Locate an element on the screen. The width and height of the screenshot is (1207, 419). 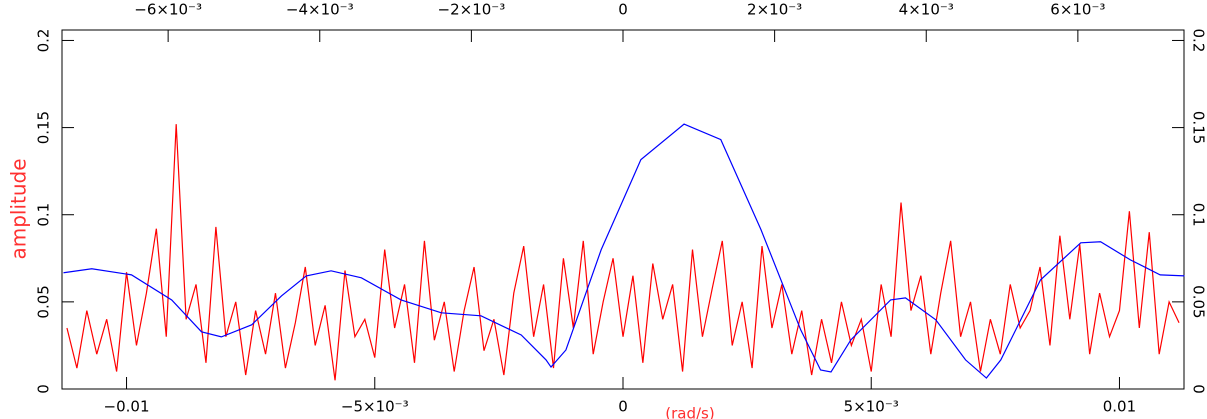
y-tick-label: 0.2 is located at coordinates (44, 41).